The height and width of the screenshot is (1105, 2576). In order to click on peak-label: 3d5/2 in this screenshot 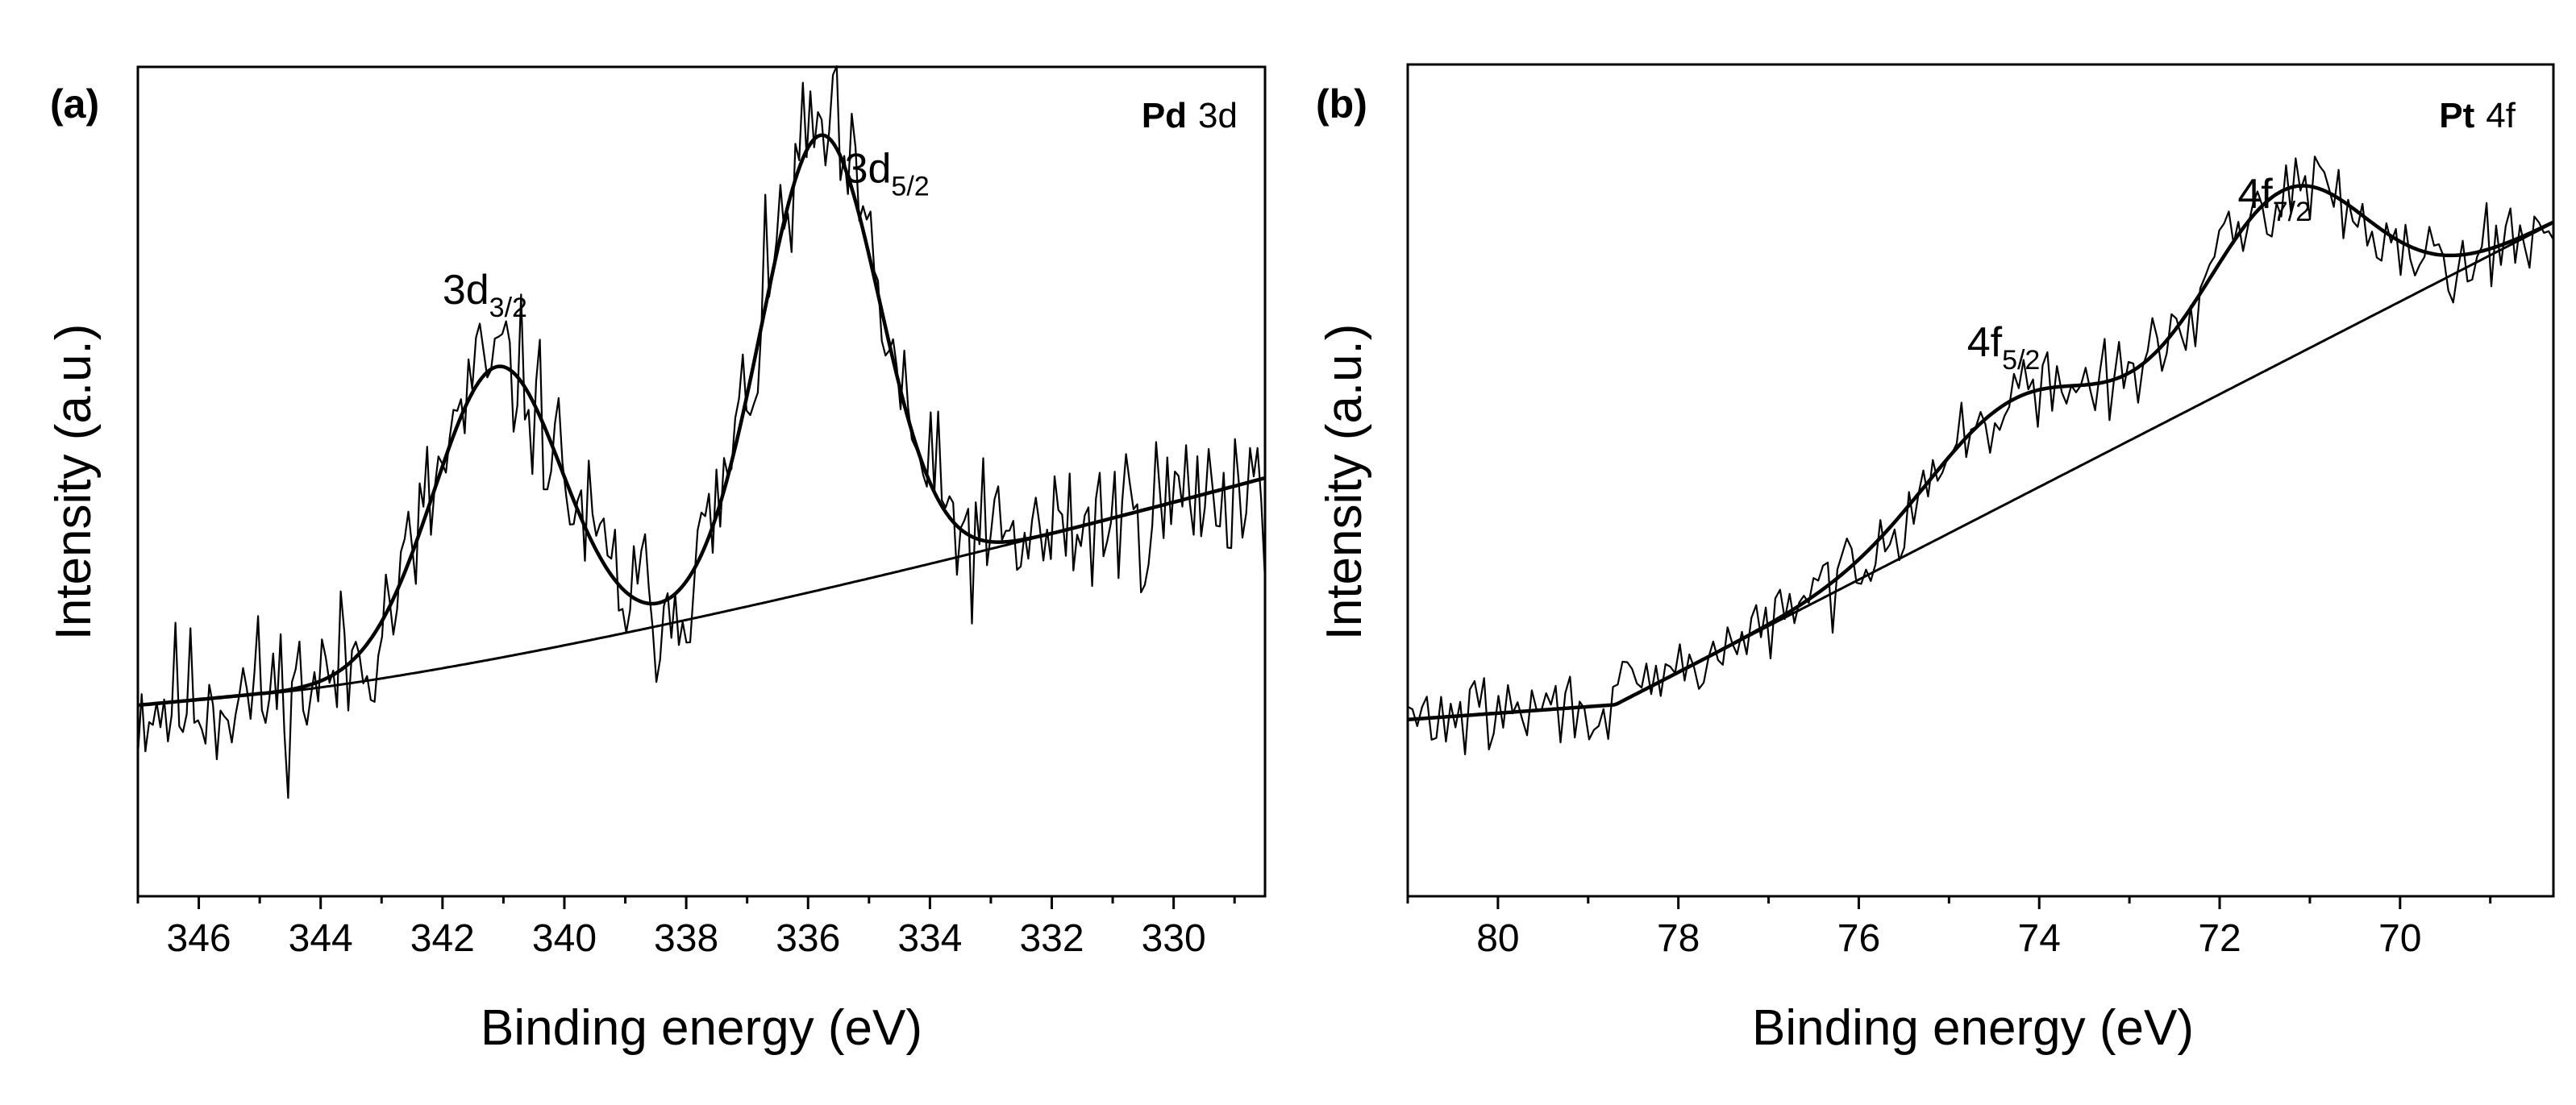, I will do `click(887, 173)`.